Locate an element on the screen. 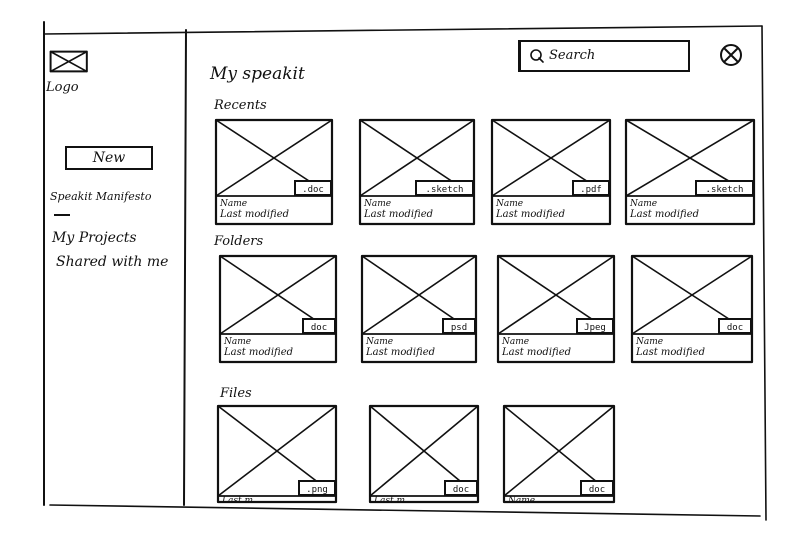 The height and width of the screenshot is (539, 800). files-card: .png Last m is located at coordinates (277, 455).